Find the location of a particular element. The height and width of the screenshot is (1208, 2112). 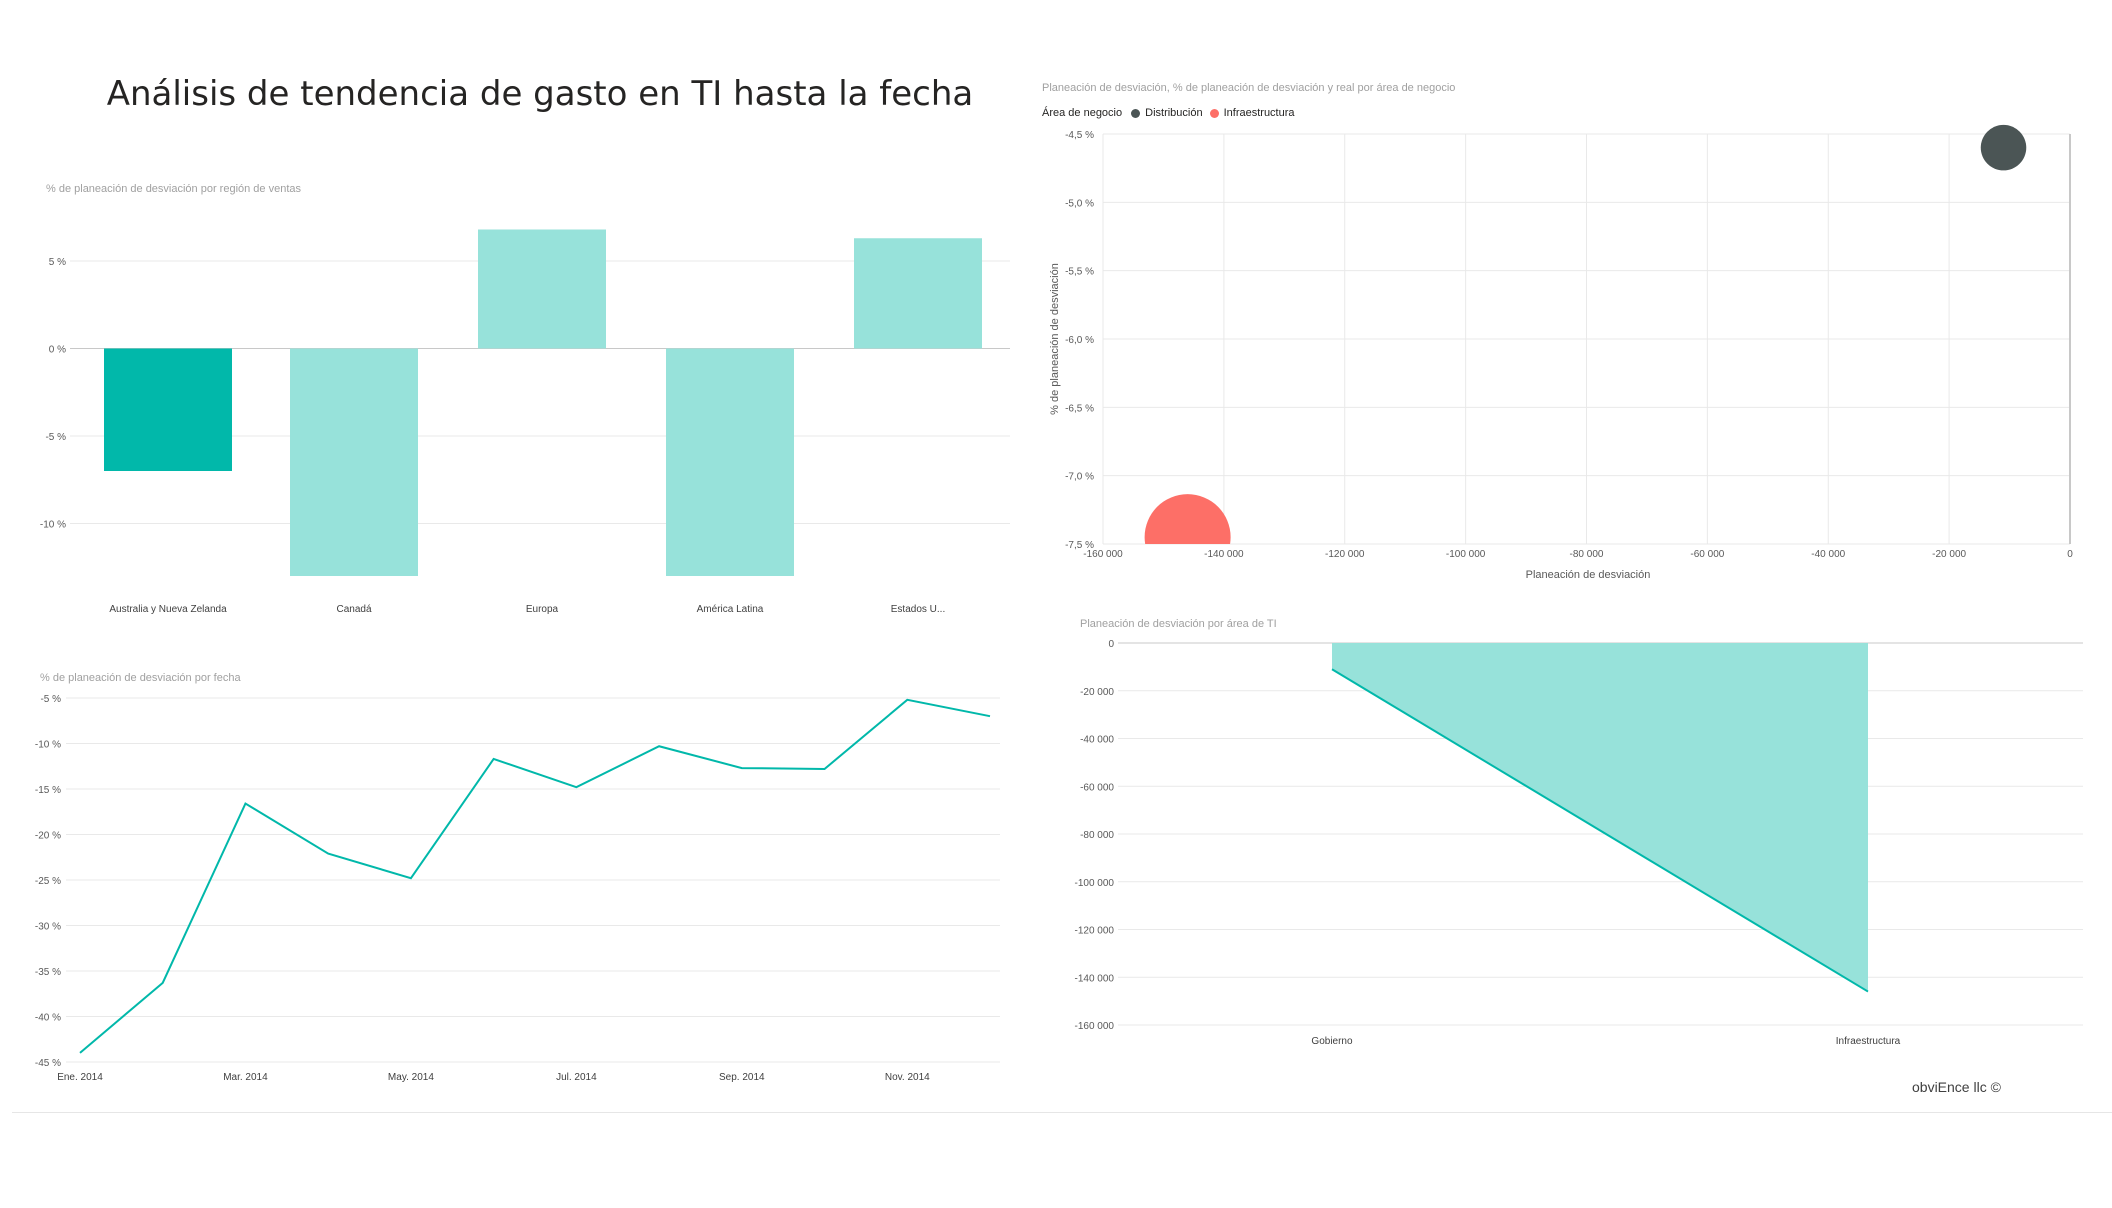

legend-marker-infraestructura is located at coordinates (1214, 113).